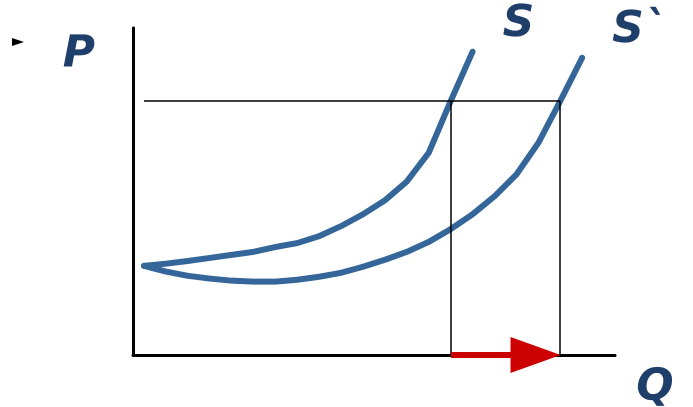  Describe the element at coordinates (655, 383) in the screenshot. I see `x-axis-title: Q` at that location.